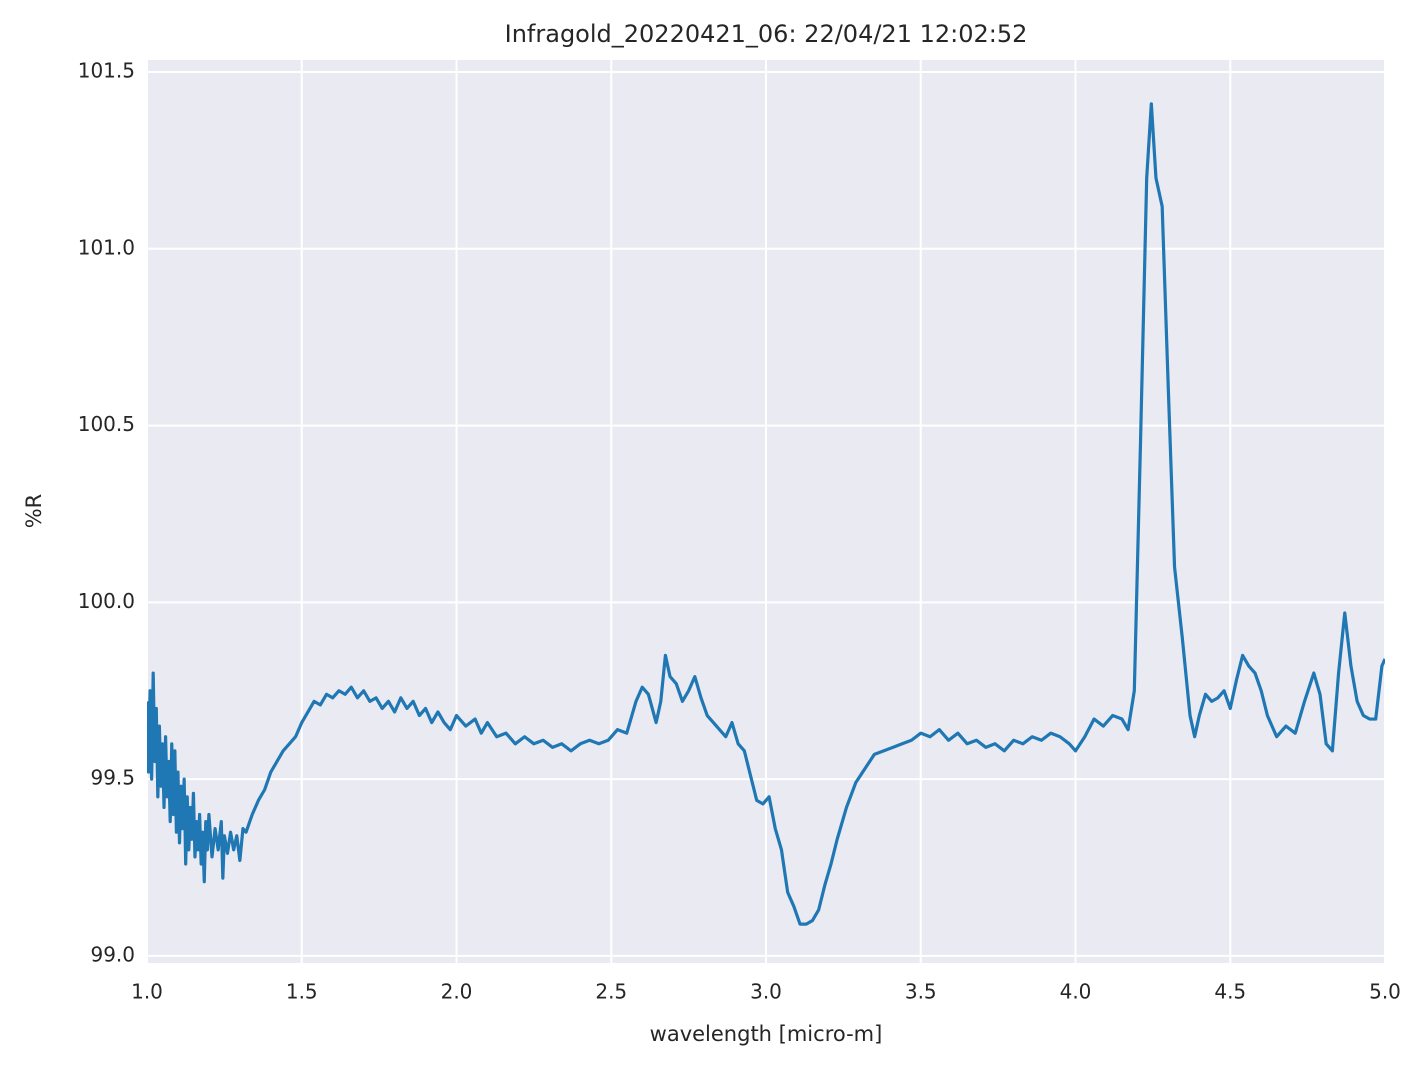  What do you see at coordinates (921, 992) in the screenshot?
I see `x-tick-label: 3.5` at bounding box center [921, 992].